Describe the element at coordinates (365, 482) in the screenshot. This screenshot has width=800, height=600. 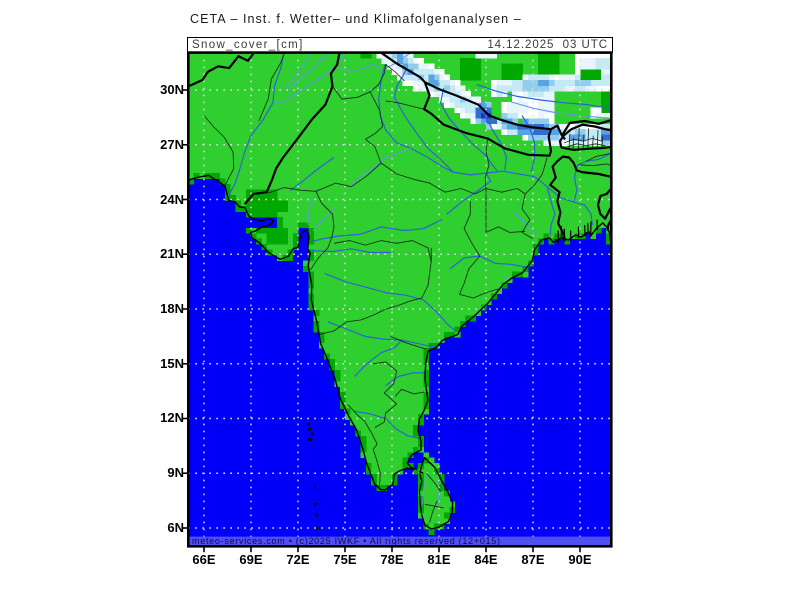
I see `island-dots` at that location.